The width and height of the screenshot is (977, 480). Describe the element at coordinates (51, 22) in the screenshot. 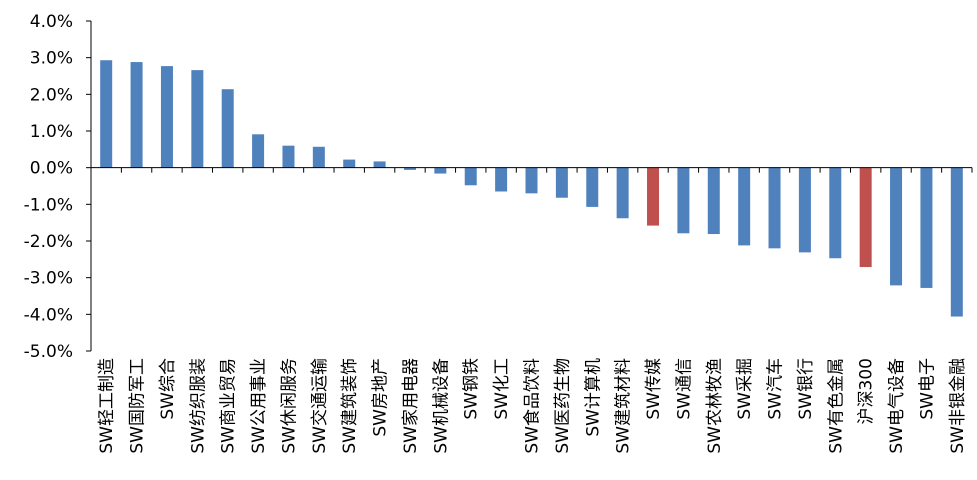

I see `y-tick-label: 4.0%` at that location.